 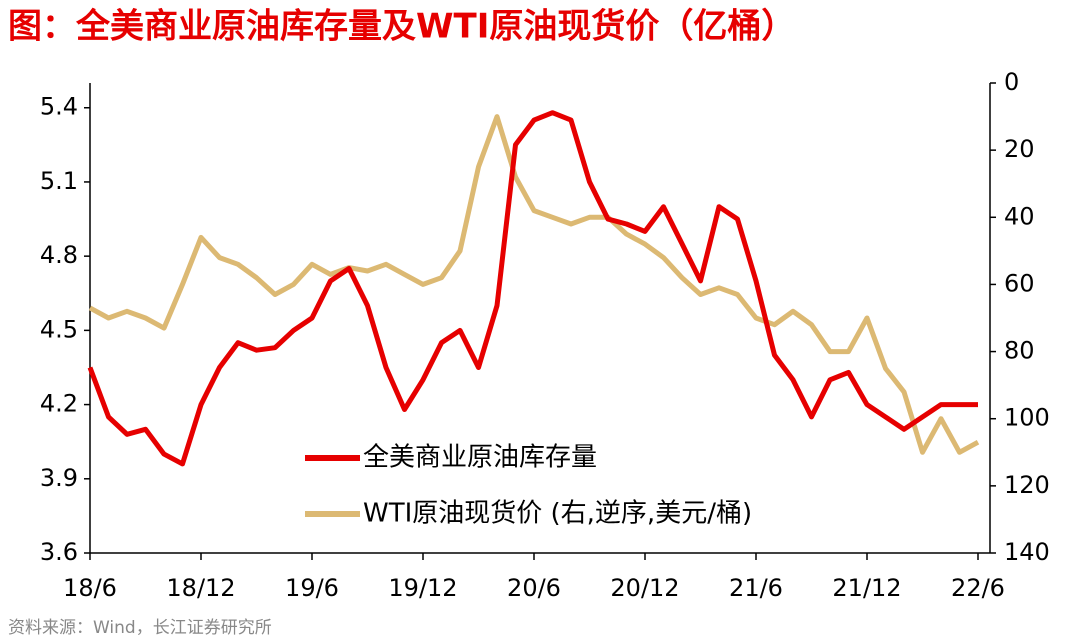 What do you see at coordinates (978, 588) in the screenshot?
I see `x-tick-label: 22/6` at bounding box center [978, 588].